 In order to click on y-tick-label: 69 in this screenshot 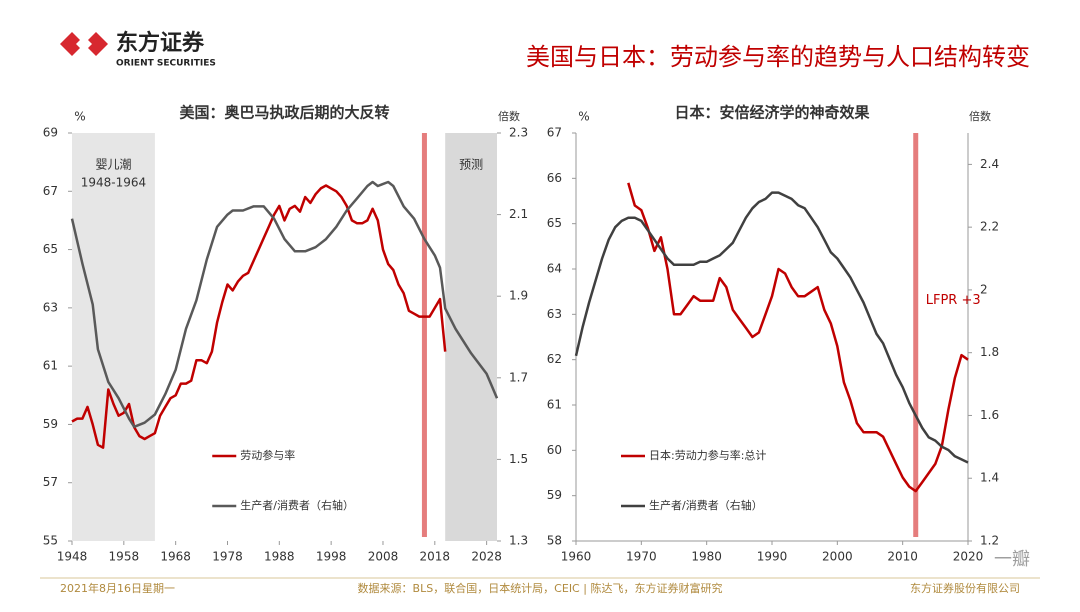, I will do `click(50, 133)`.